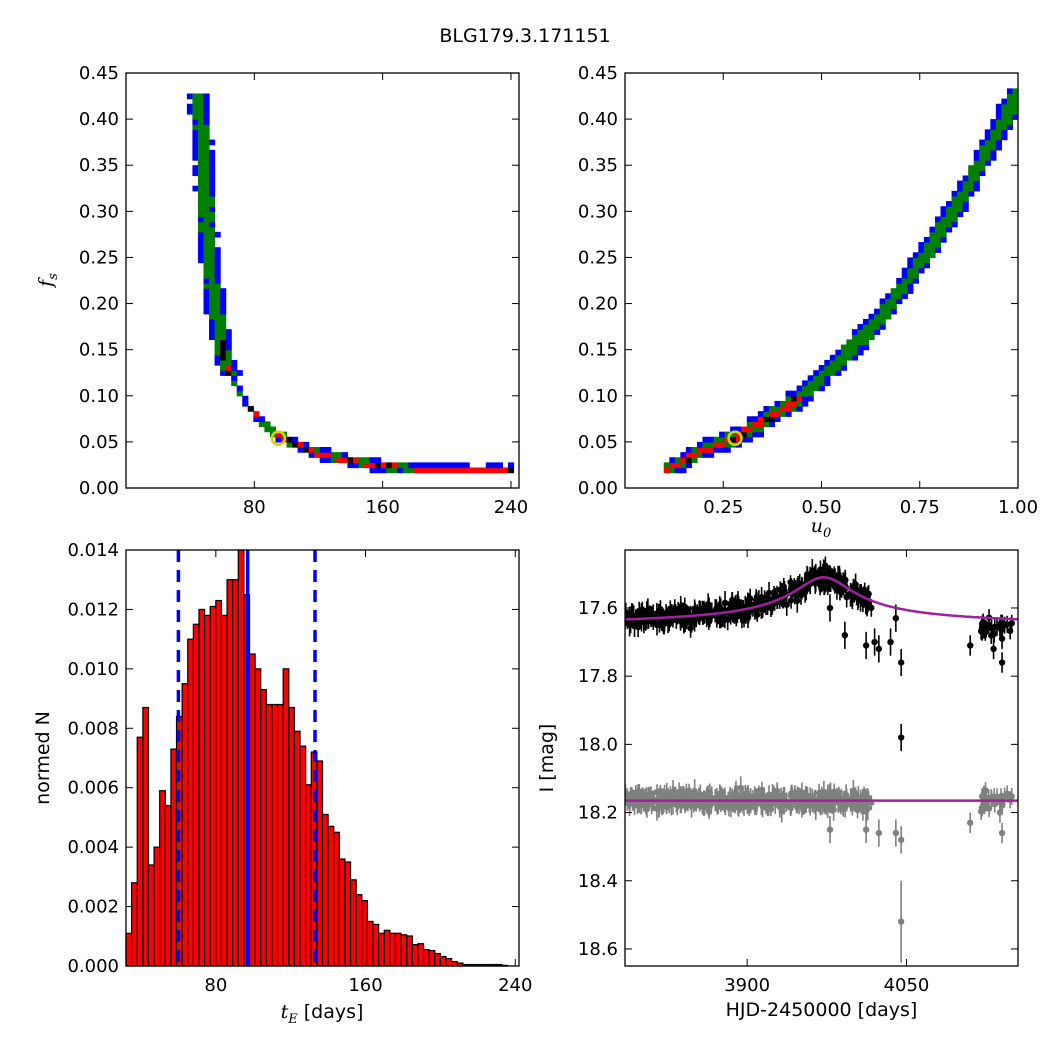 The width and height of the screenshot is (1050, 1050). Describe the element at coordinates (598, 608) in the screenshot. I see `lc-ytick-label: 17.6` at that location.